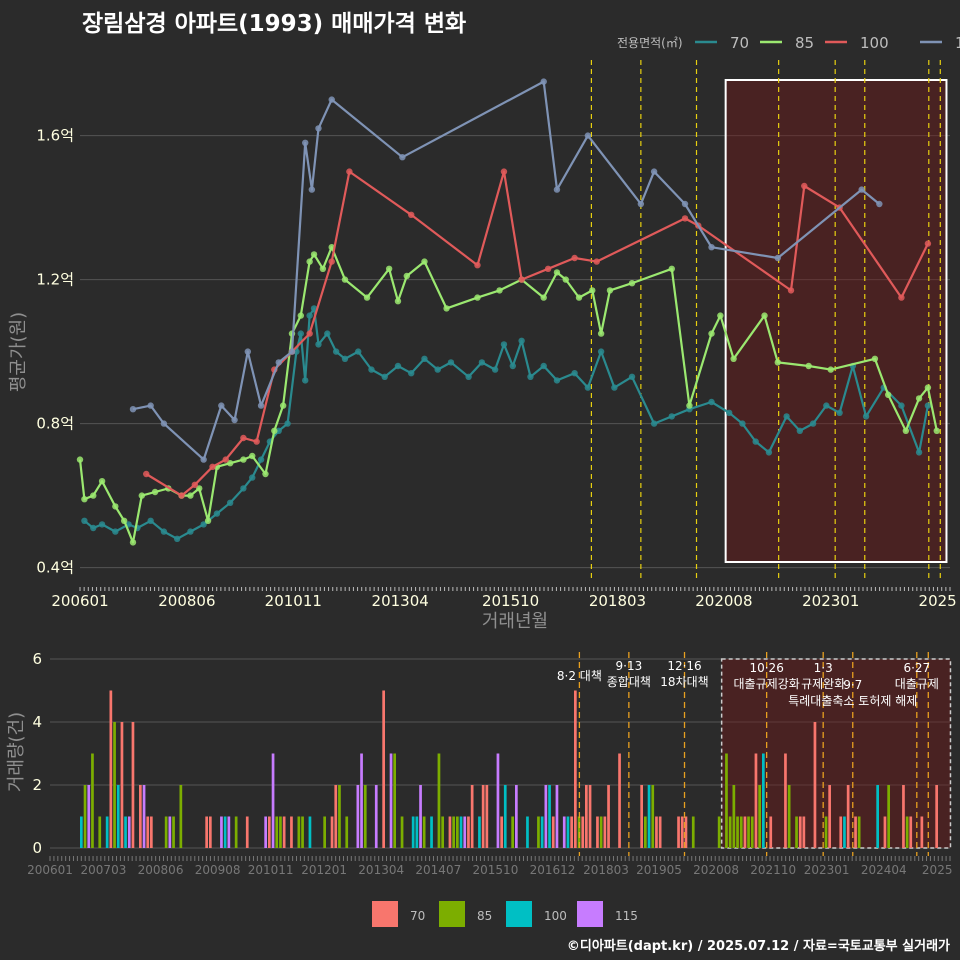 The height and width of the screenshot is (960, 960). Describe the element at coordinates (716, 870) in the screenshot. I see `volume-x-tick-label: 202008` at that location.